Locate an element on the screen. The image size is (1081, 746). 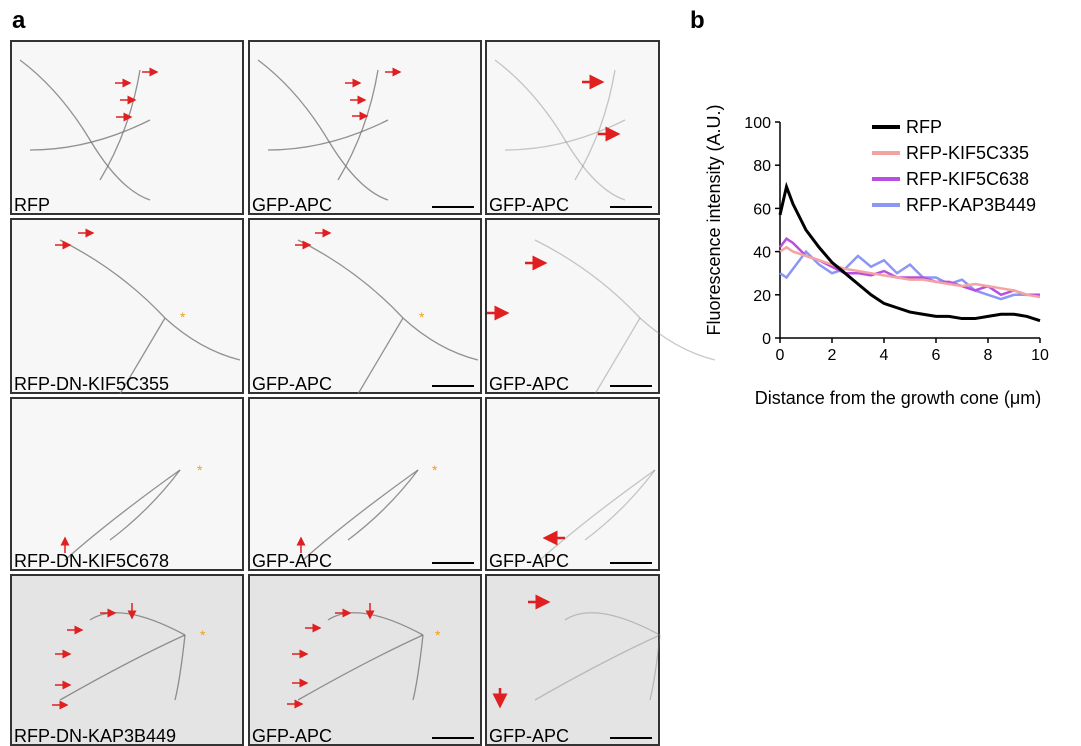
x-tick-label: 6 is located at coordinates (936, 355).